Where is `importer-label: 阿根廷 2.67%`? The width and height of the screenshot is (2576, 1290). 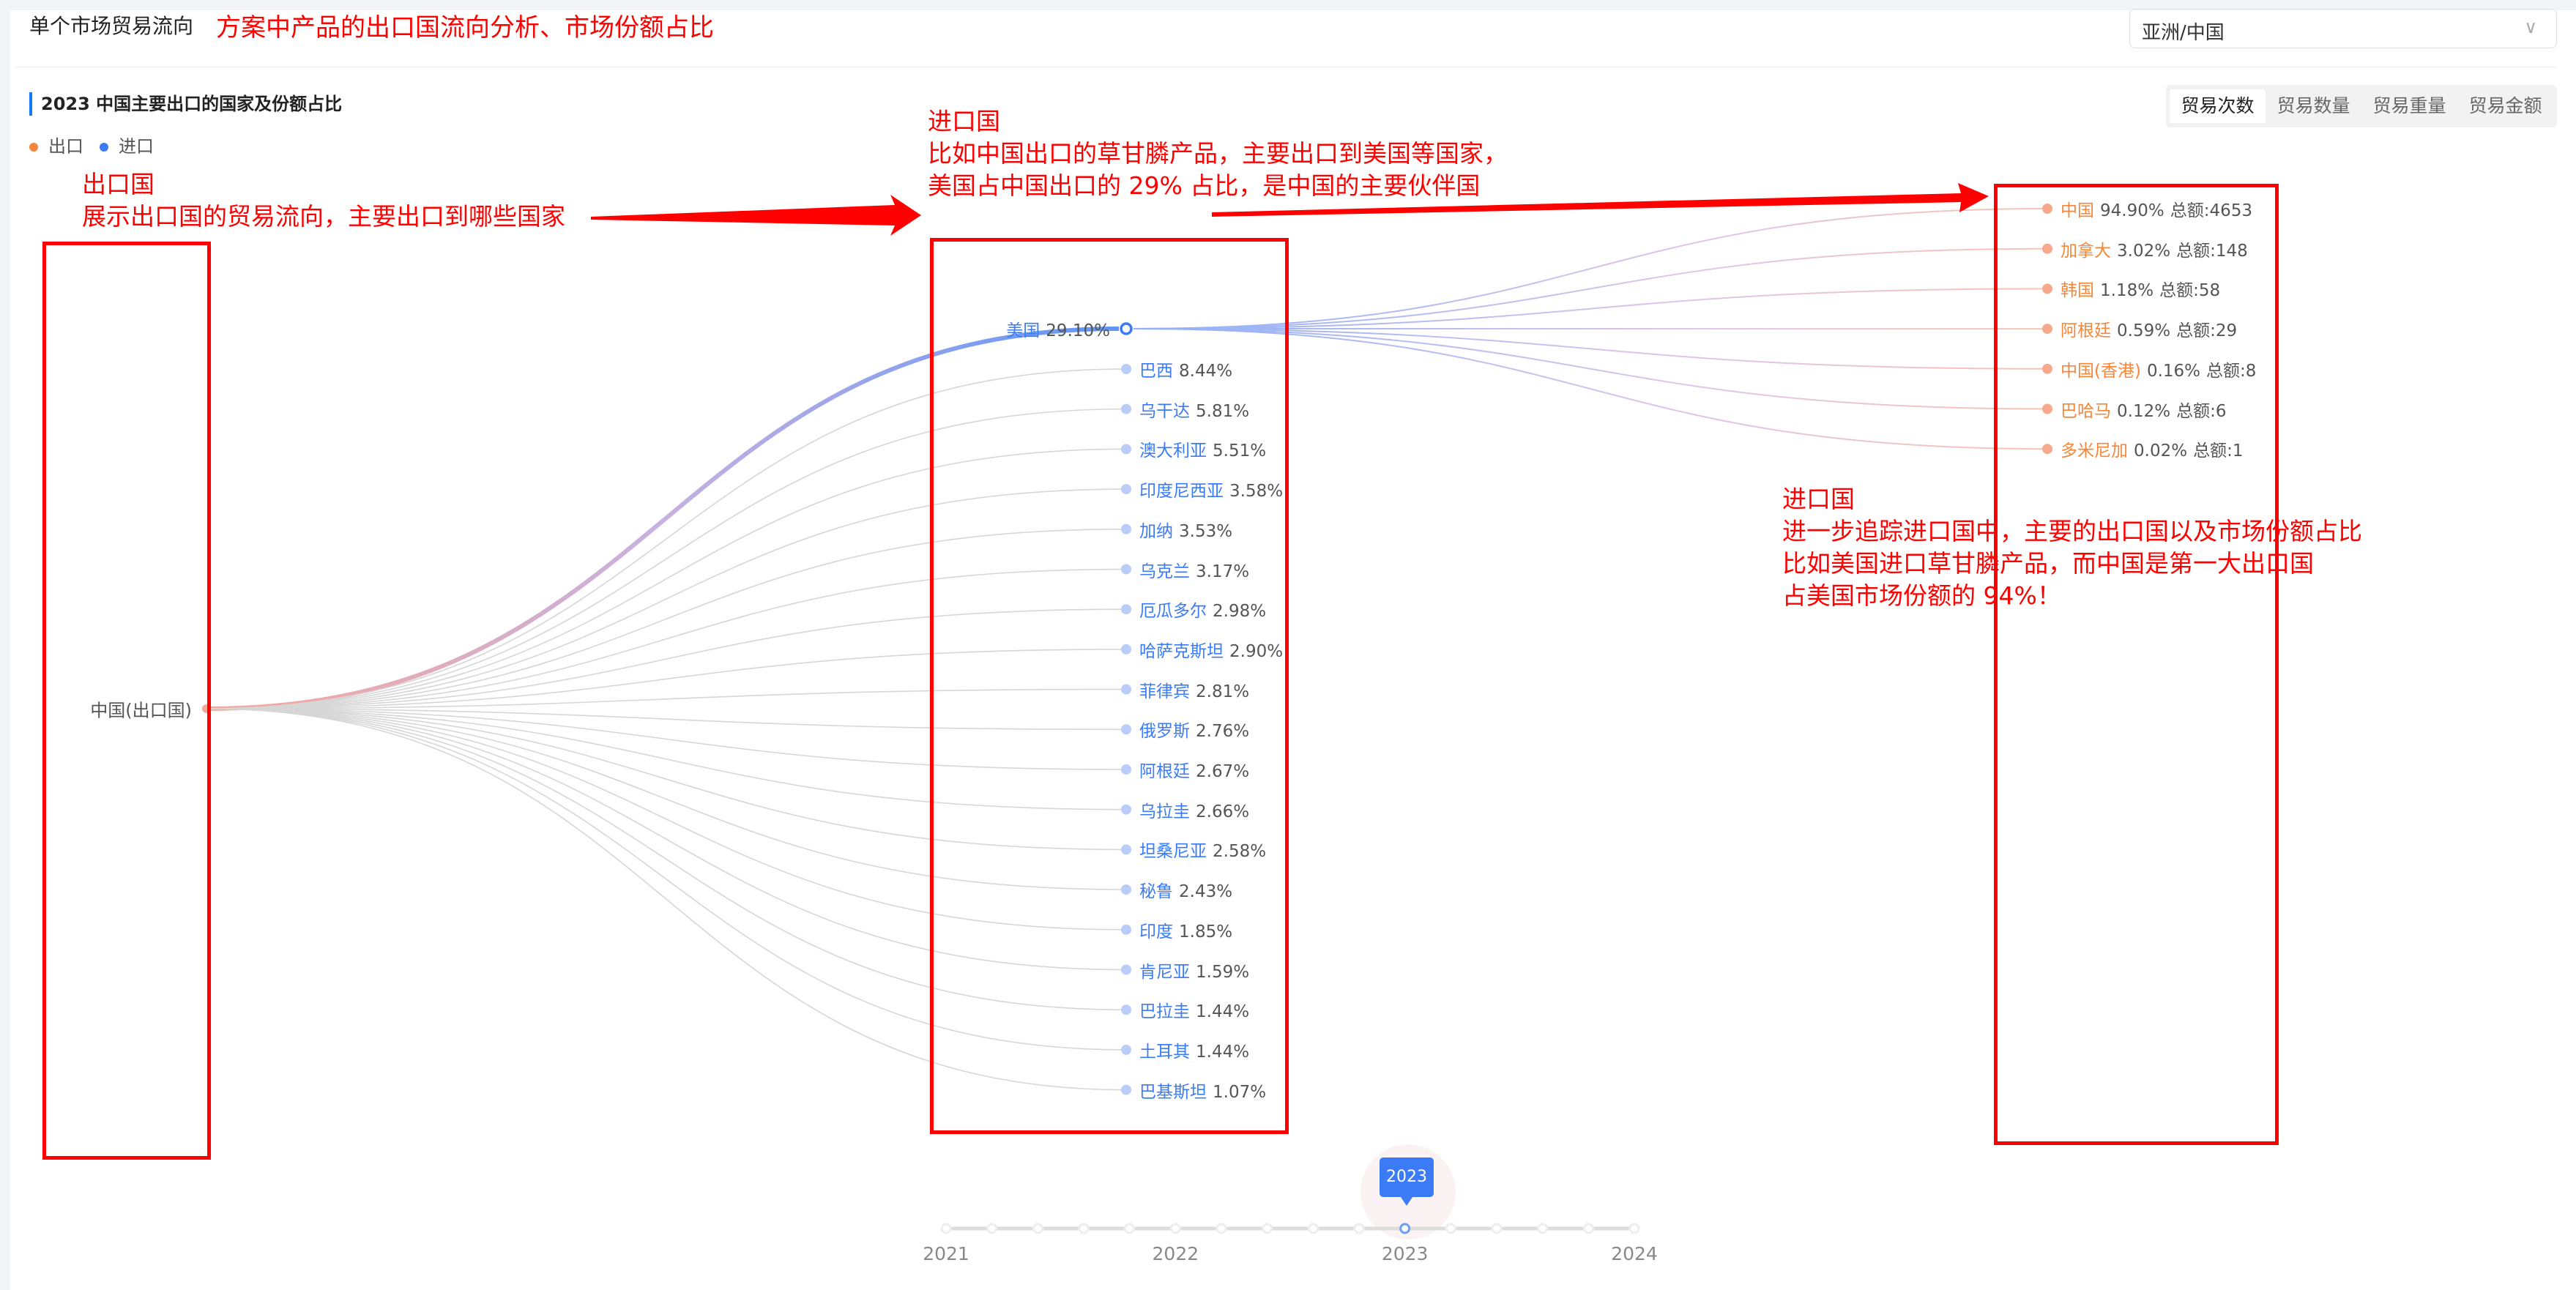 importer-label: 阿根廷 2.67% is located at coordinates (1194, 769).